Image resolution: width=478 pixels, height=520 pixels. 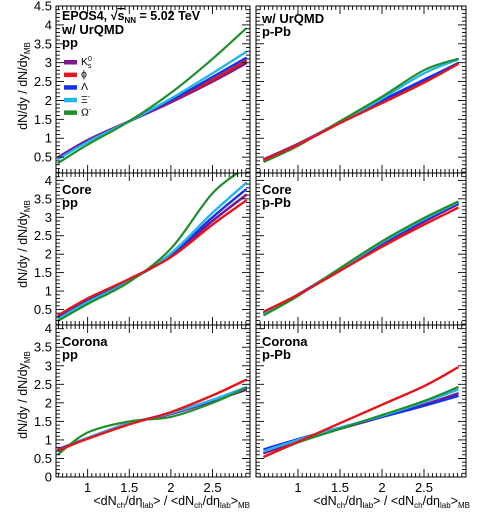 What do you see at coordinates (171, 502) in the screenshot?
I see `x-axis-title-left: <dNch/dηlab> / <dNch/dηlab>MB` at bounding box center [171, 502].